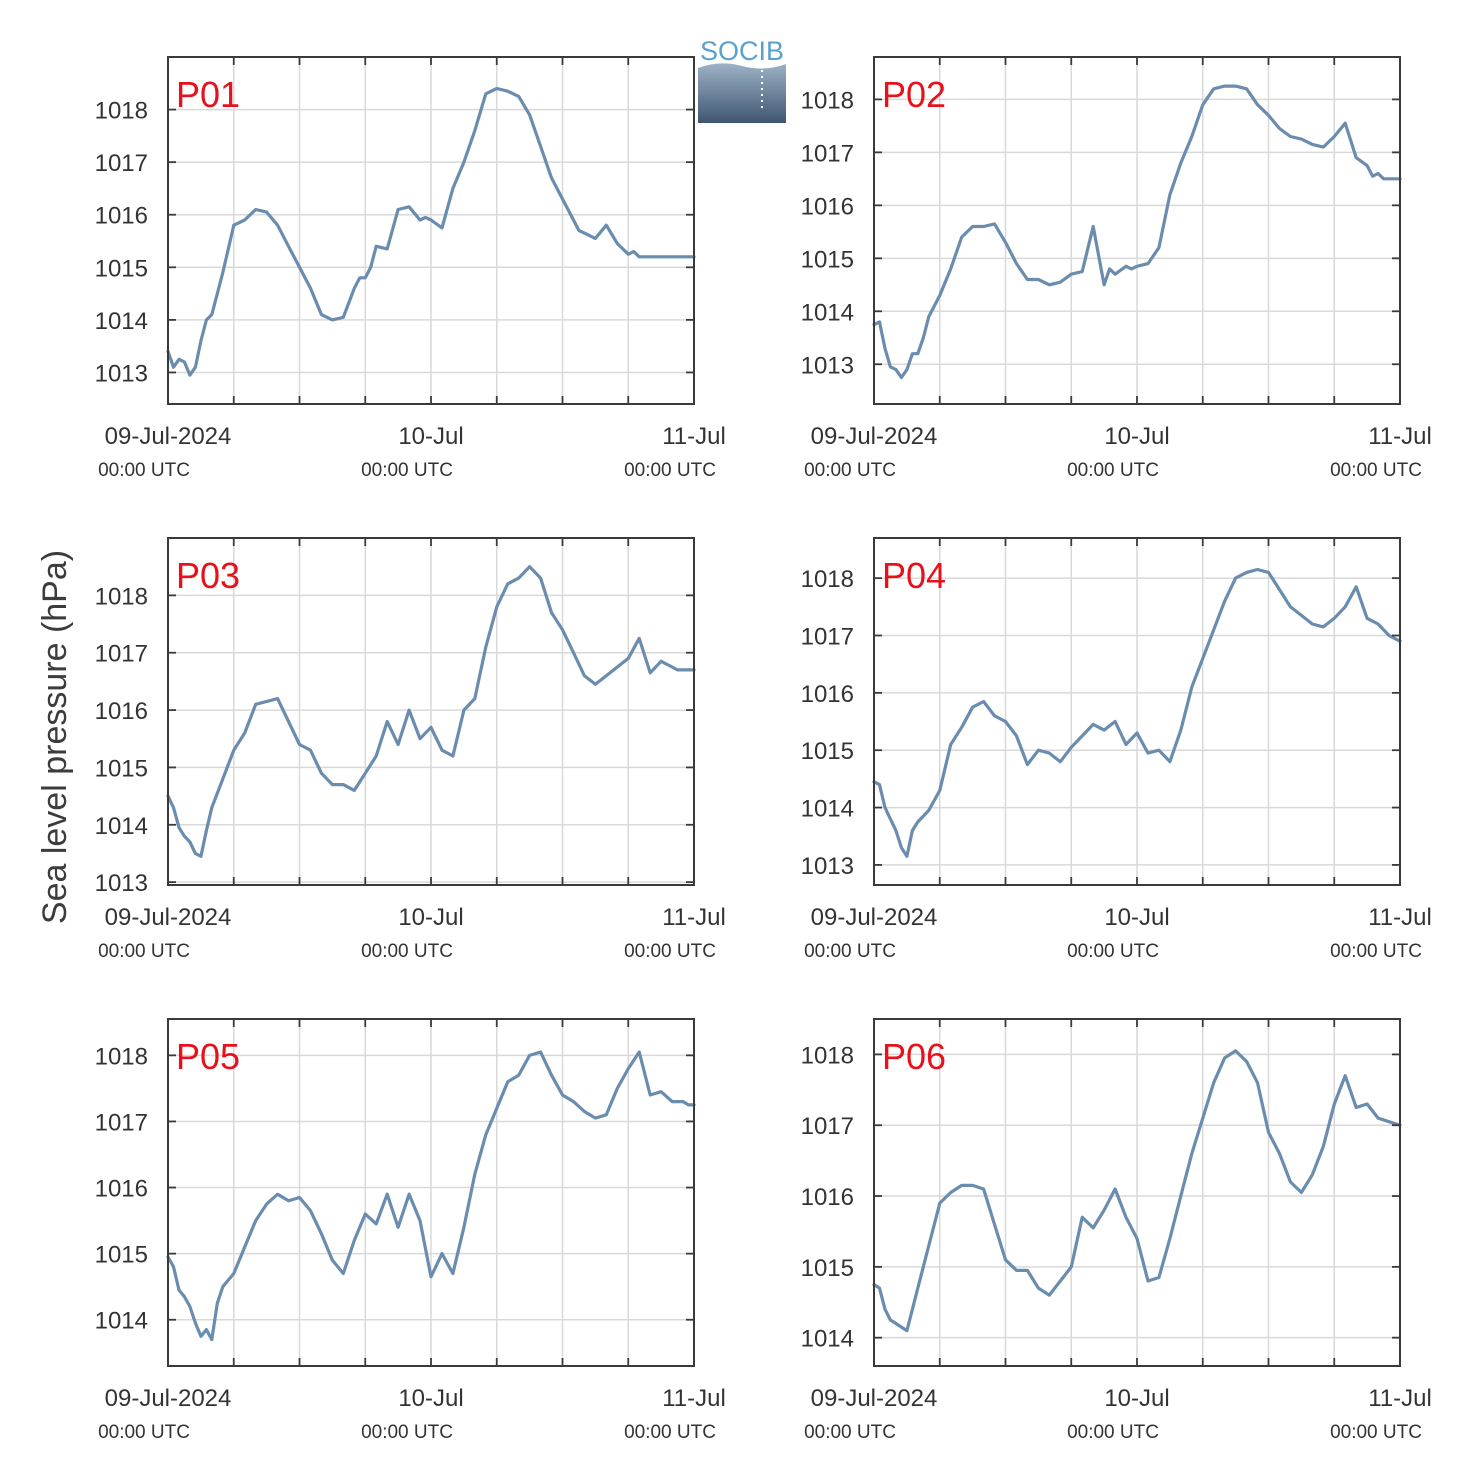 The image size is (1468, 1474). What do you see at coordinates (1137, 1191) in the screenshot?
I see `series-line-p06` at bounding box center [1137, 1191].